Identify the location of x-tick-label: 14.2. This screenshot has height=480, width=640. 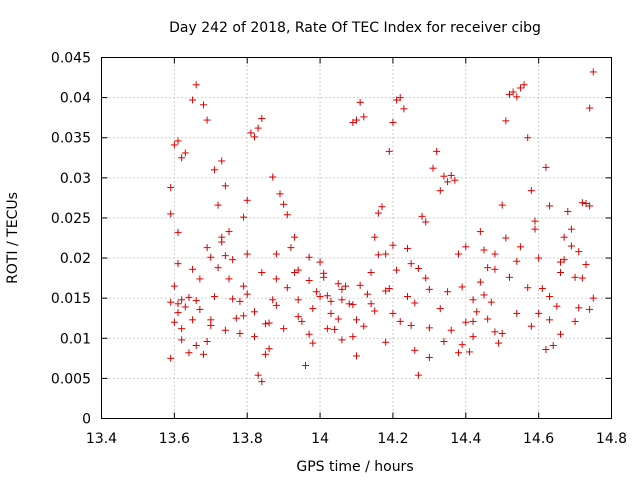
(392, 439).